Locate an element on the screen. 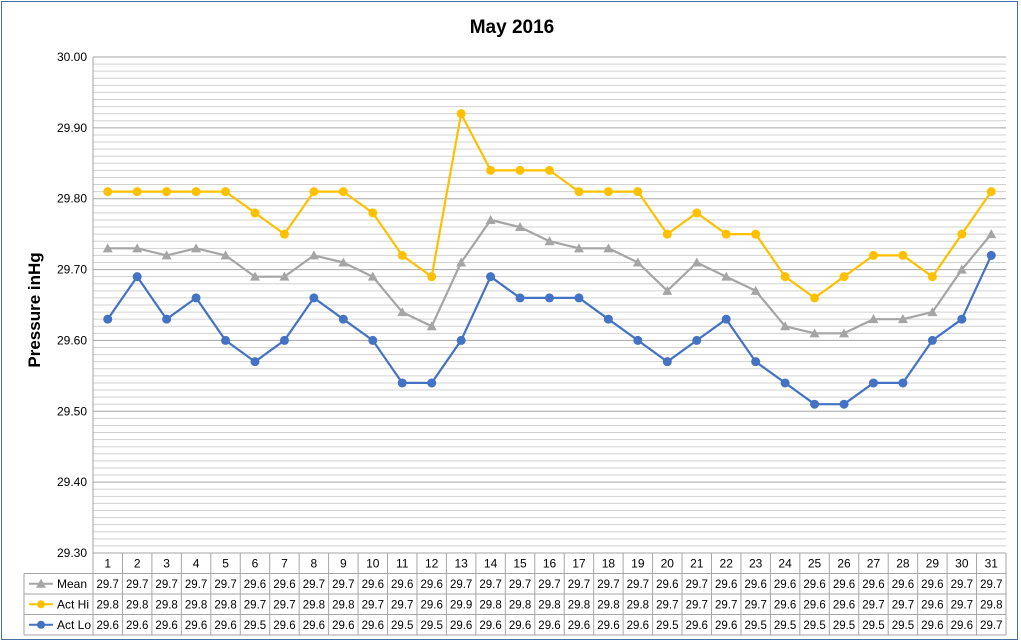  y-tick-label: 29.90 is located at coordinates (72, 128).